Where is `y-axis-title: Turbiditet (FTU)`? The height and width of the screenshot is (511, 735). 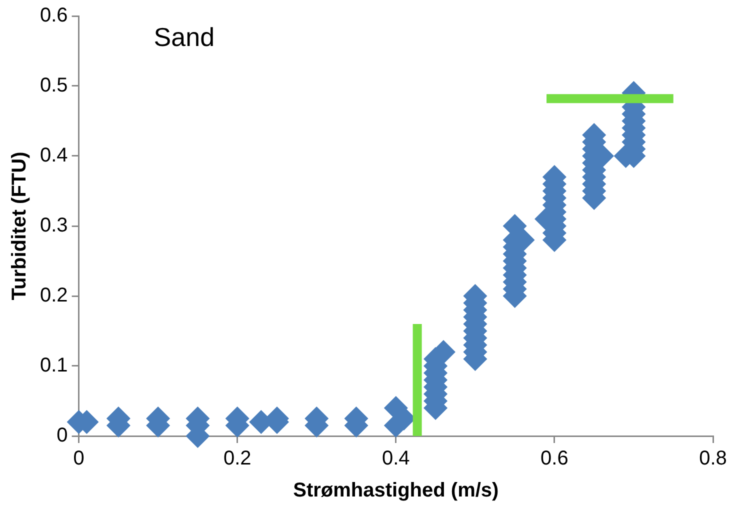
y-axis-title: Turbiditet (FTU) is located at coordinates (19, 226).